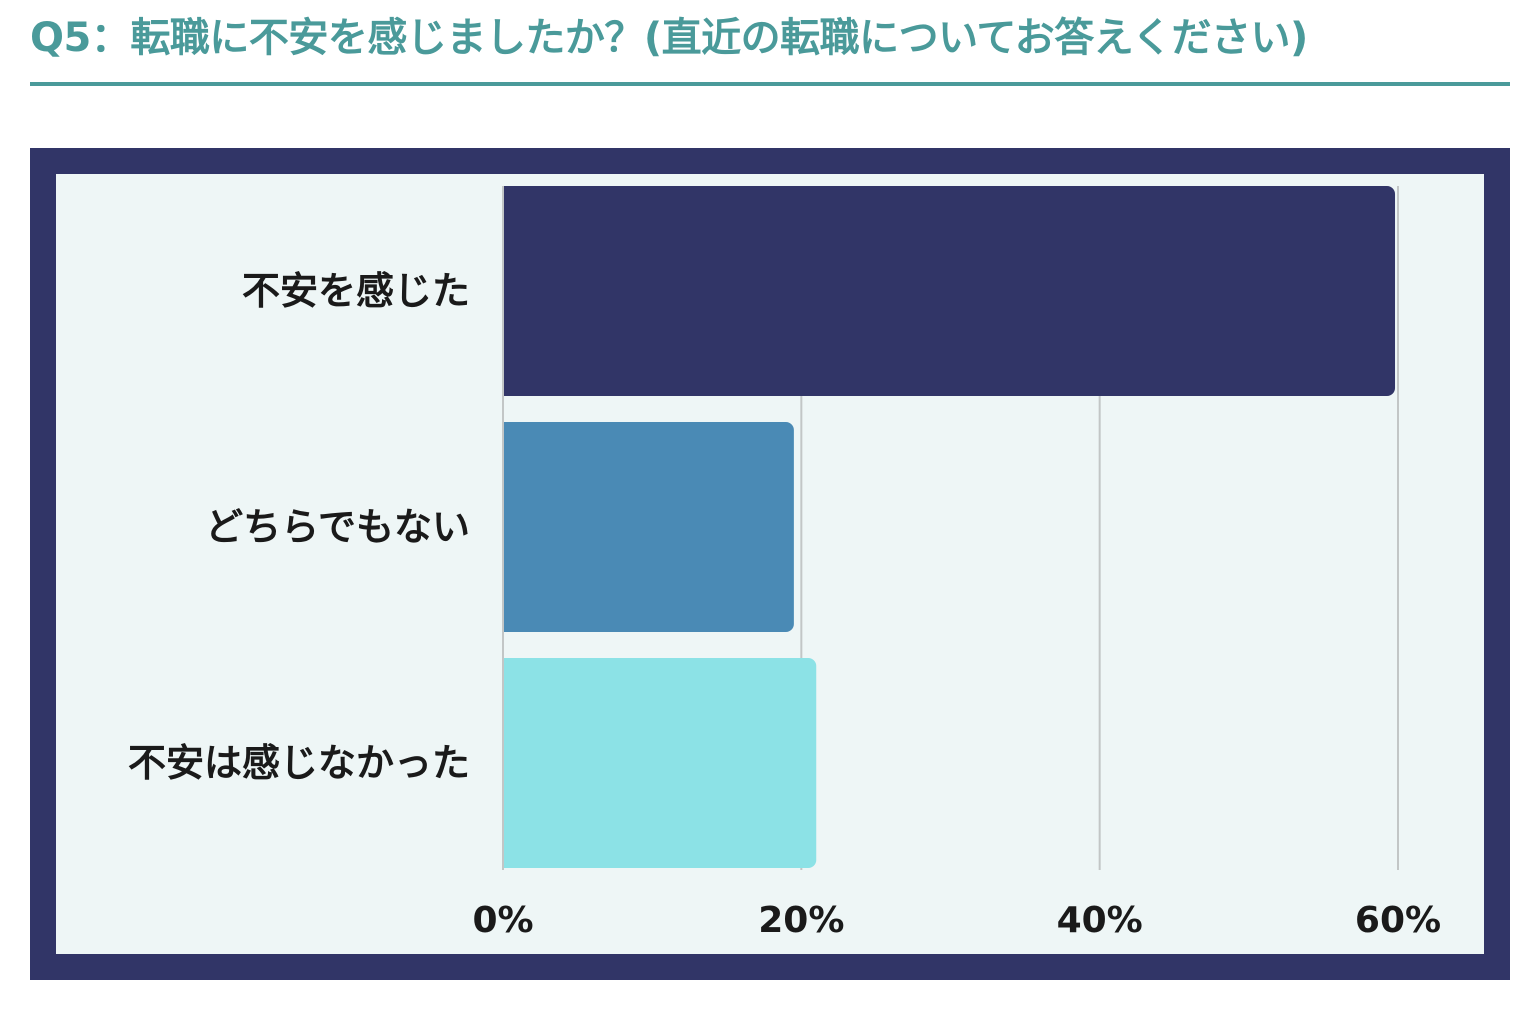  Describe the element at coordinates (801, 920) in the screenshot. I see `x-tick-label: 20%` at that location.